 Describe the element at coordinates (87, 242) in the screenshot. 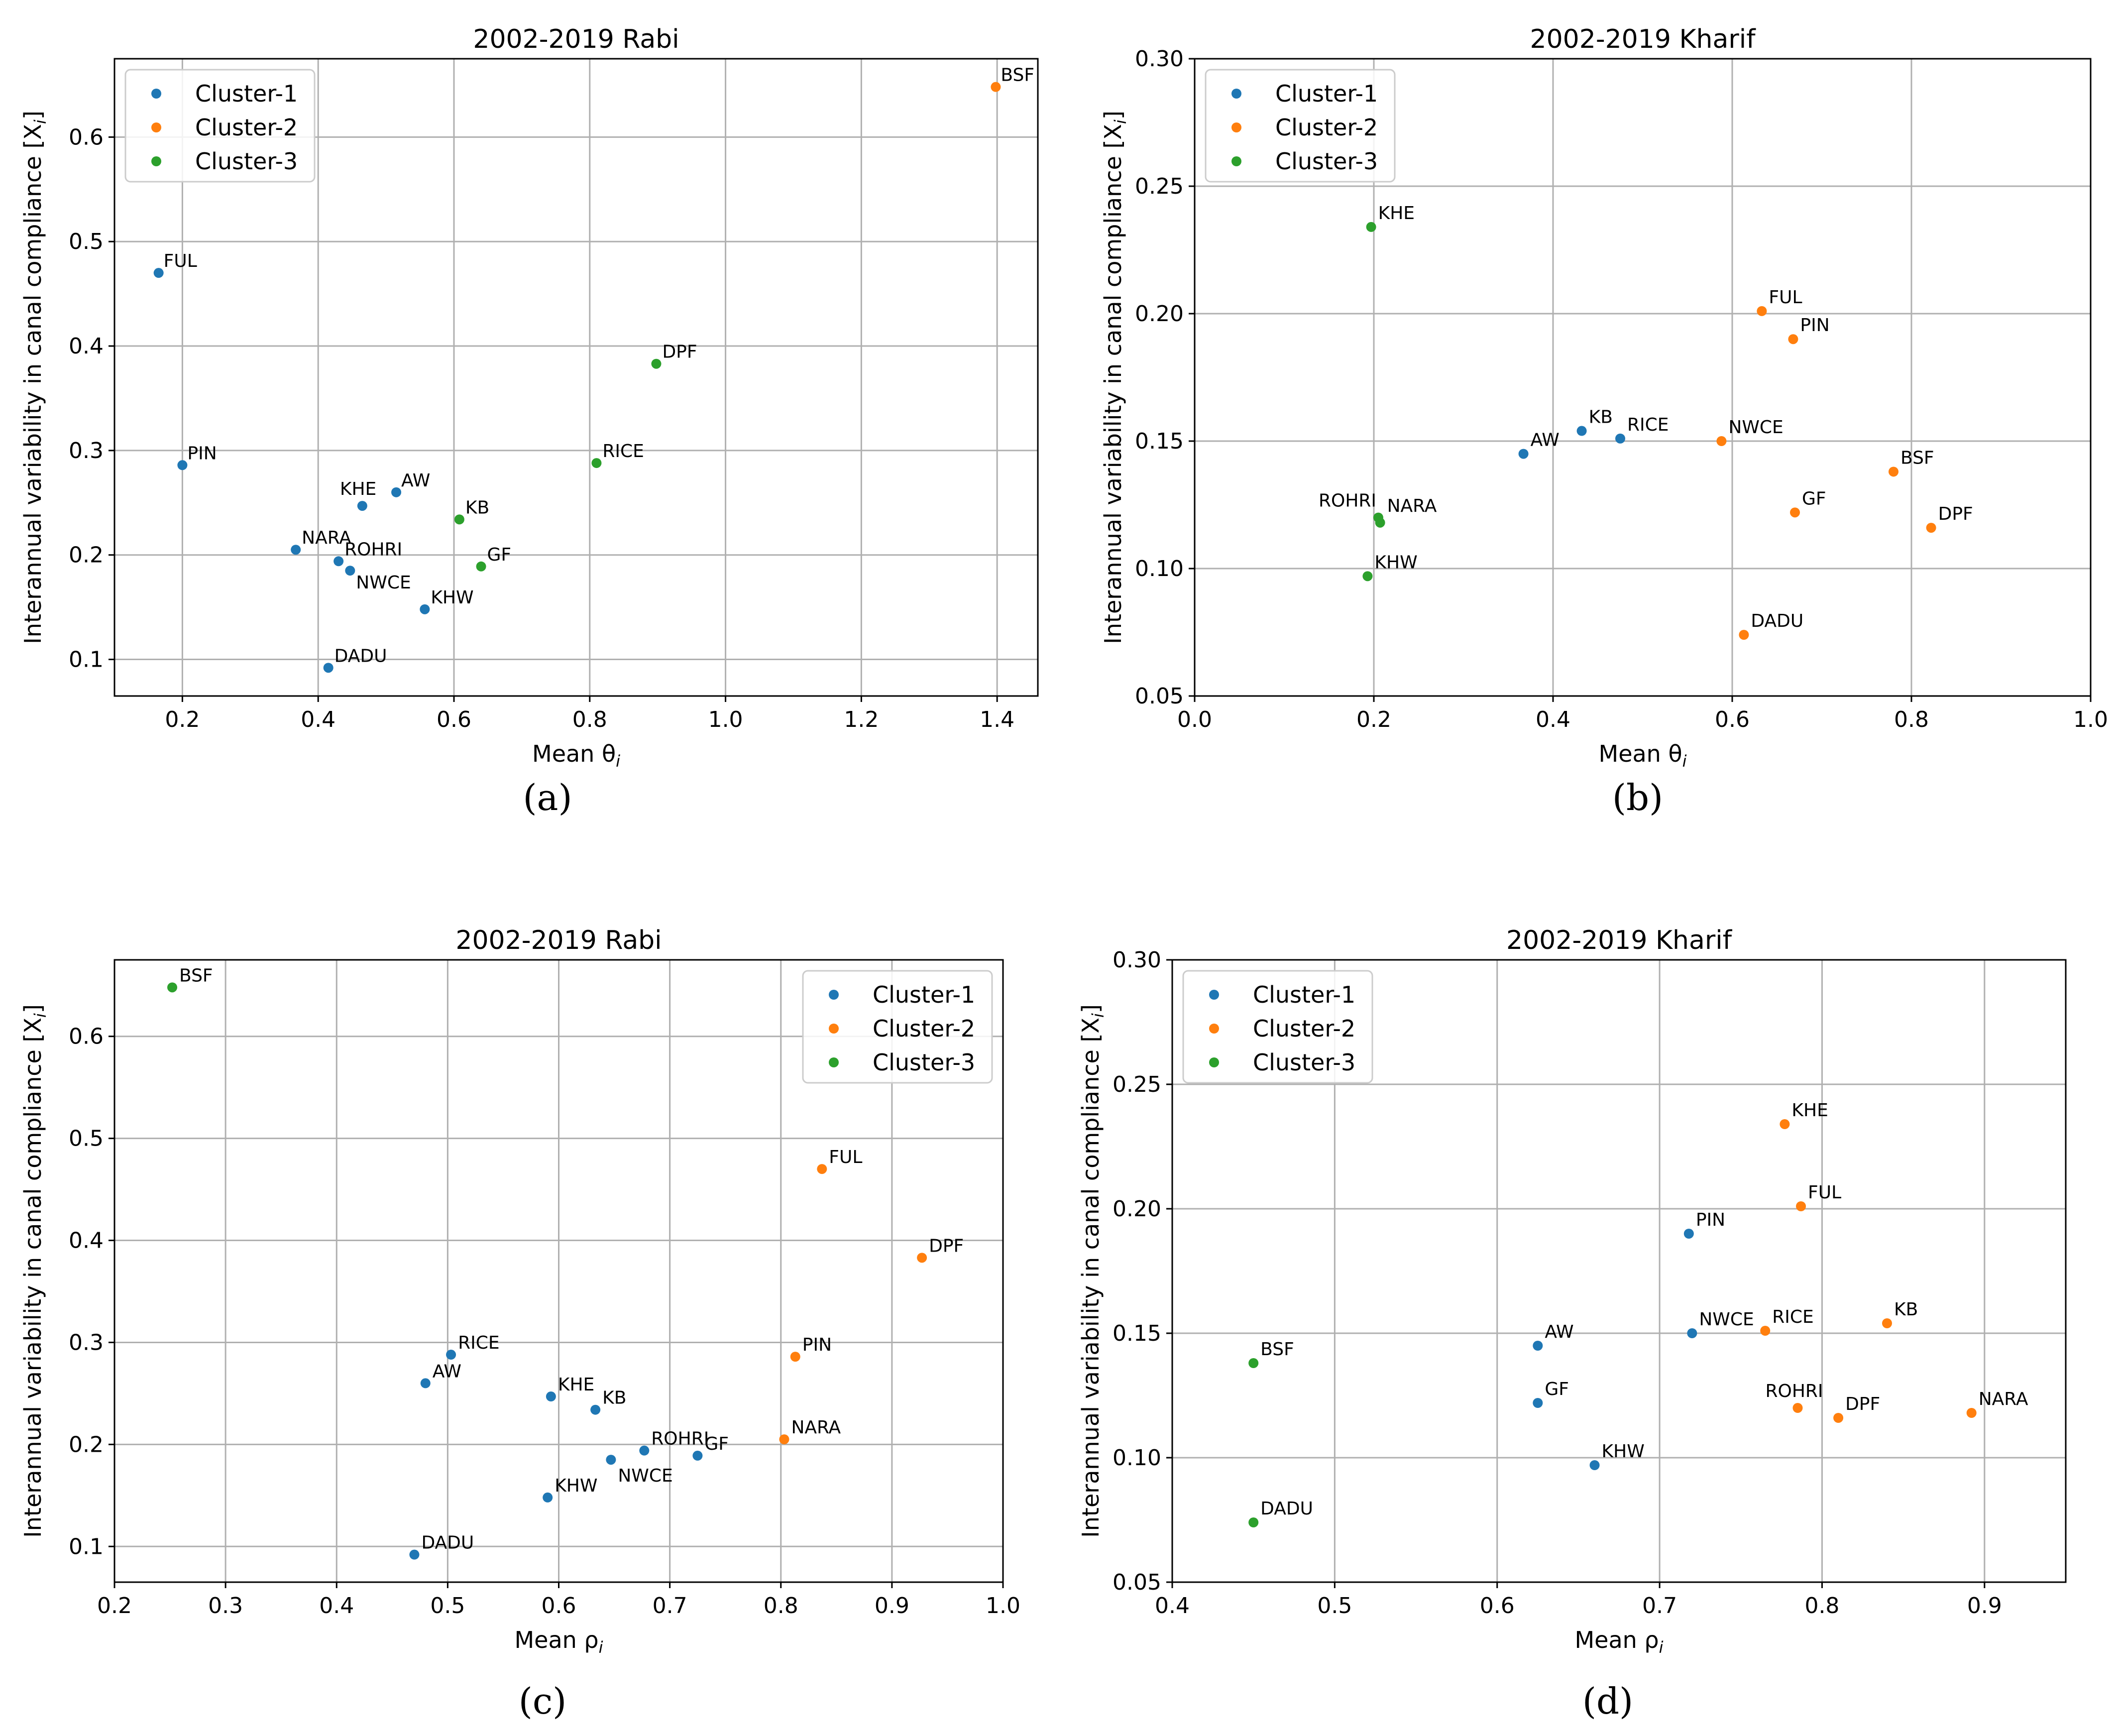

I see `y-tick-label: 0.5` at that location.